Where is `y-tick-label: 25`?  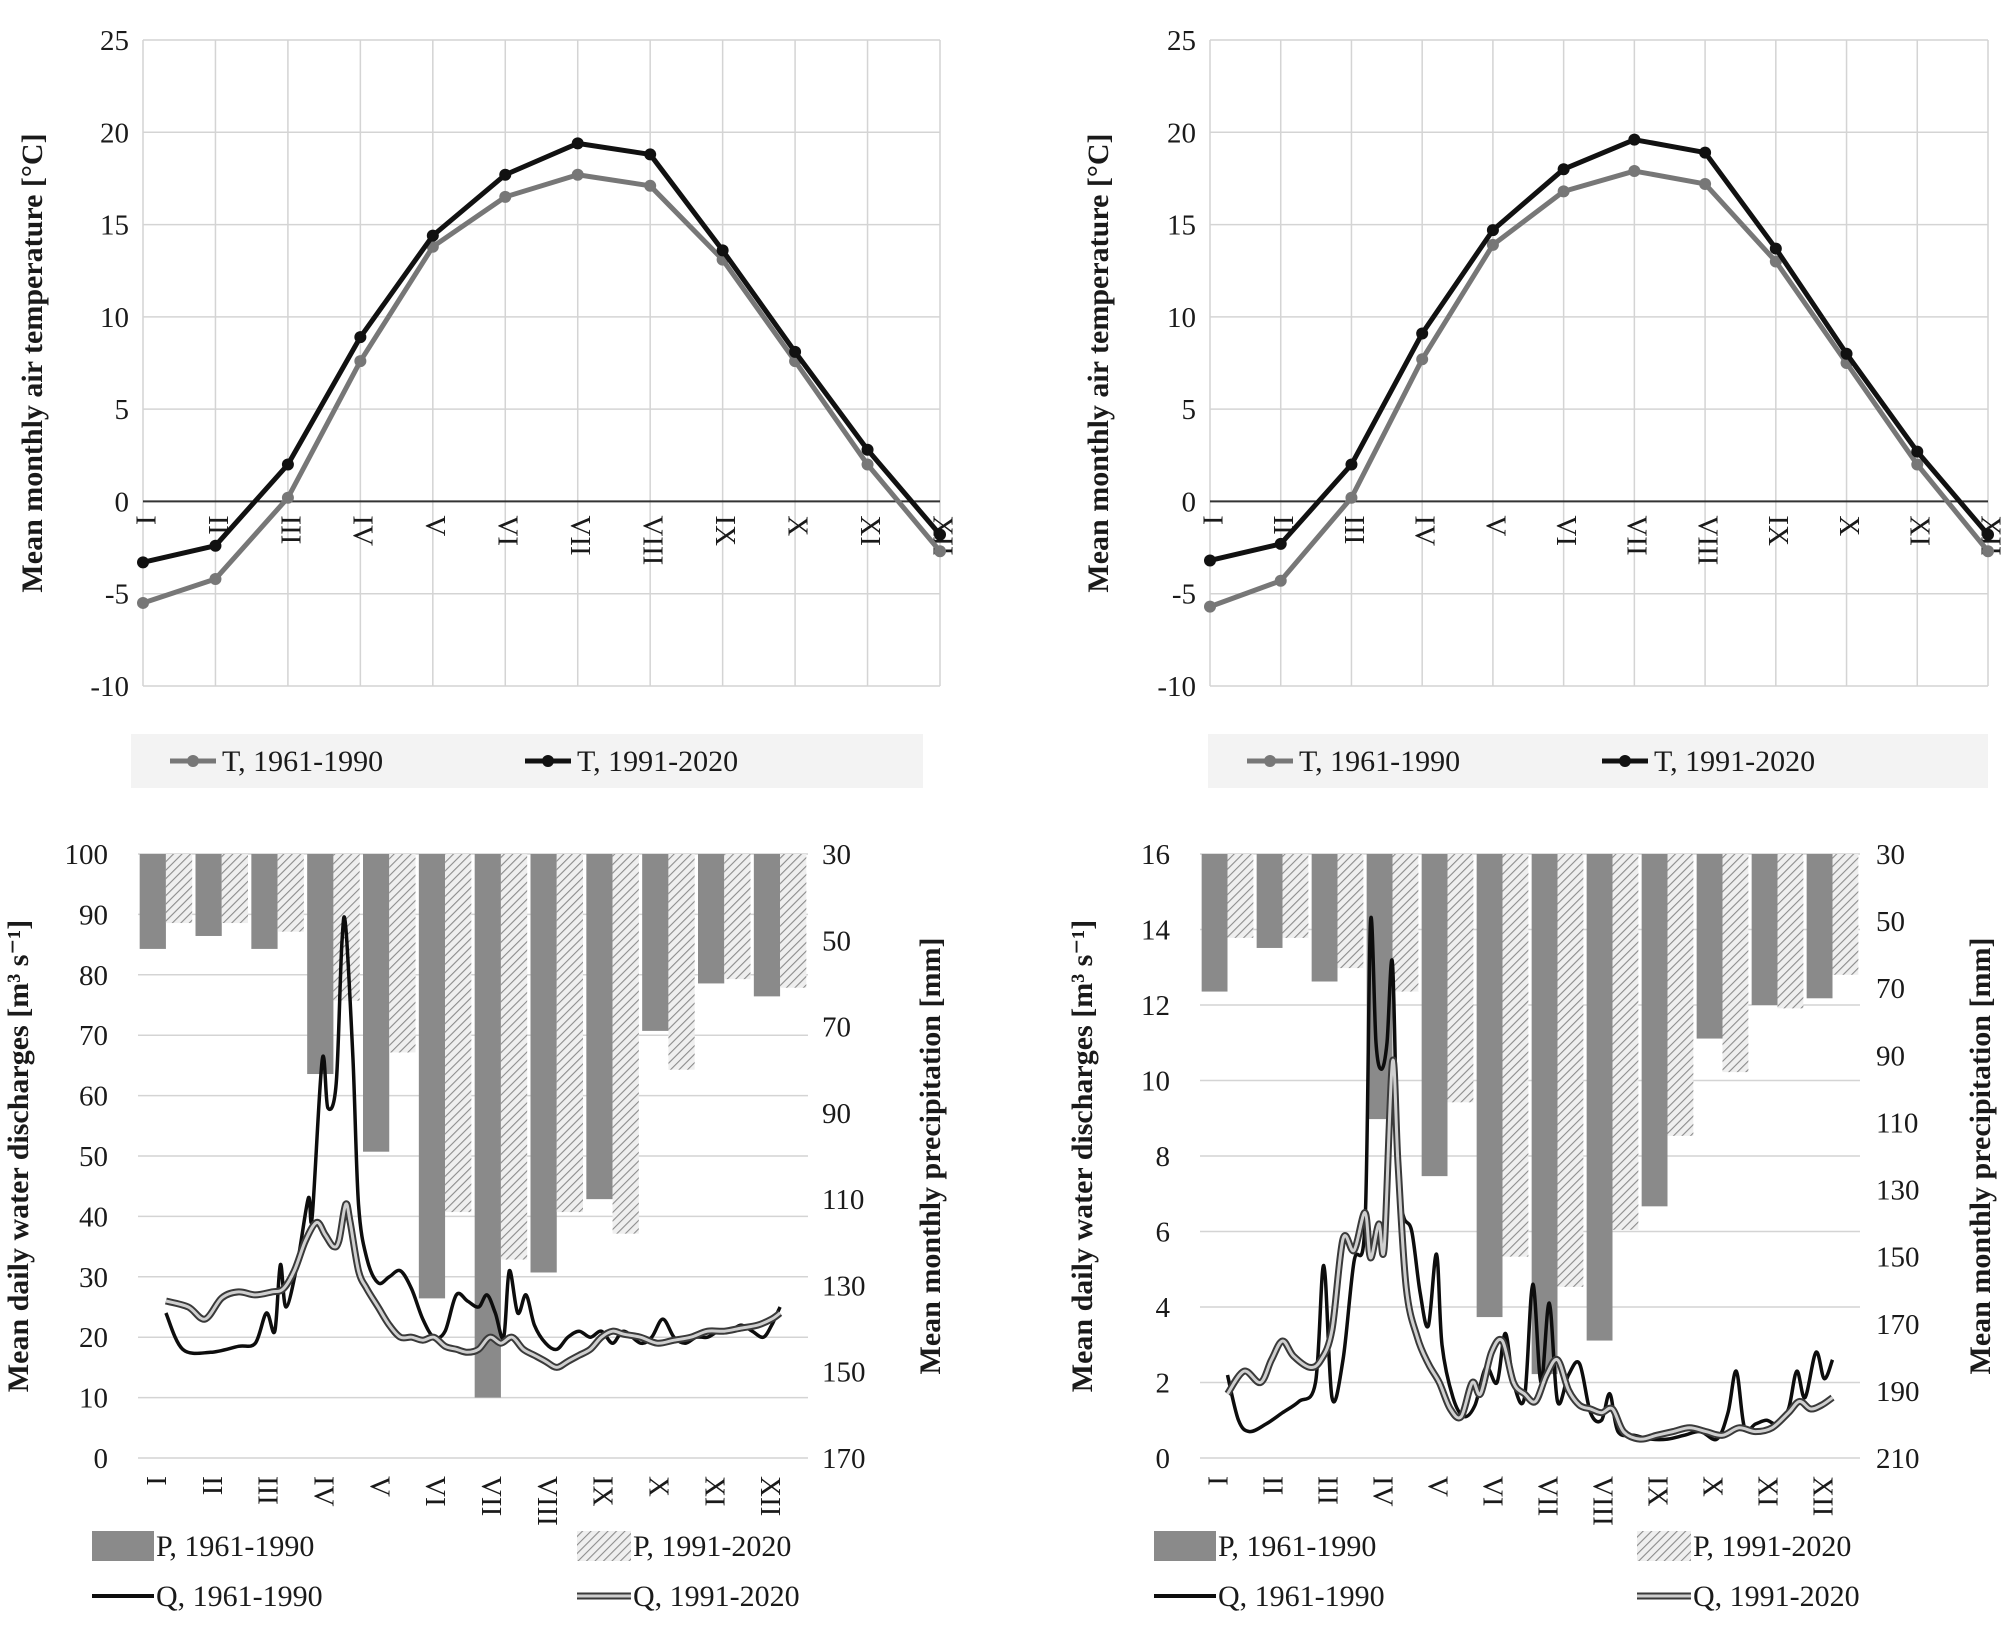 y-tick-label: 25 is located at coordinates (1181, 41).